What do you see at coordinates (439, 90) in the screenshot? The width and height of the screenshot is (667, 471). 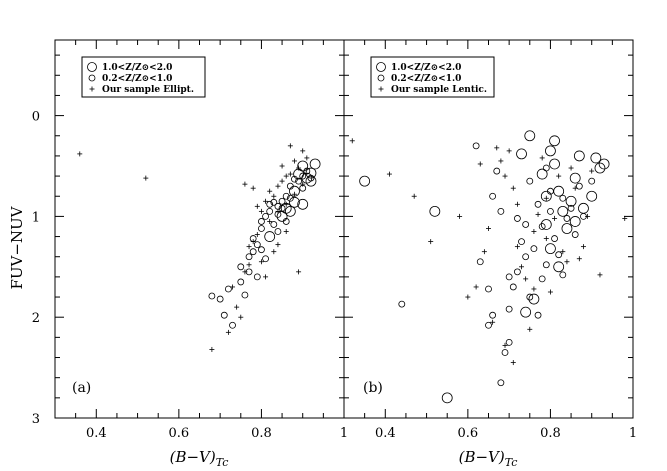 I see `legend-entry: Our sample Lentic.` at bounding box center [439, 90].